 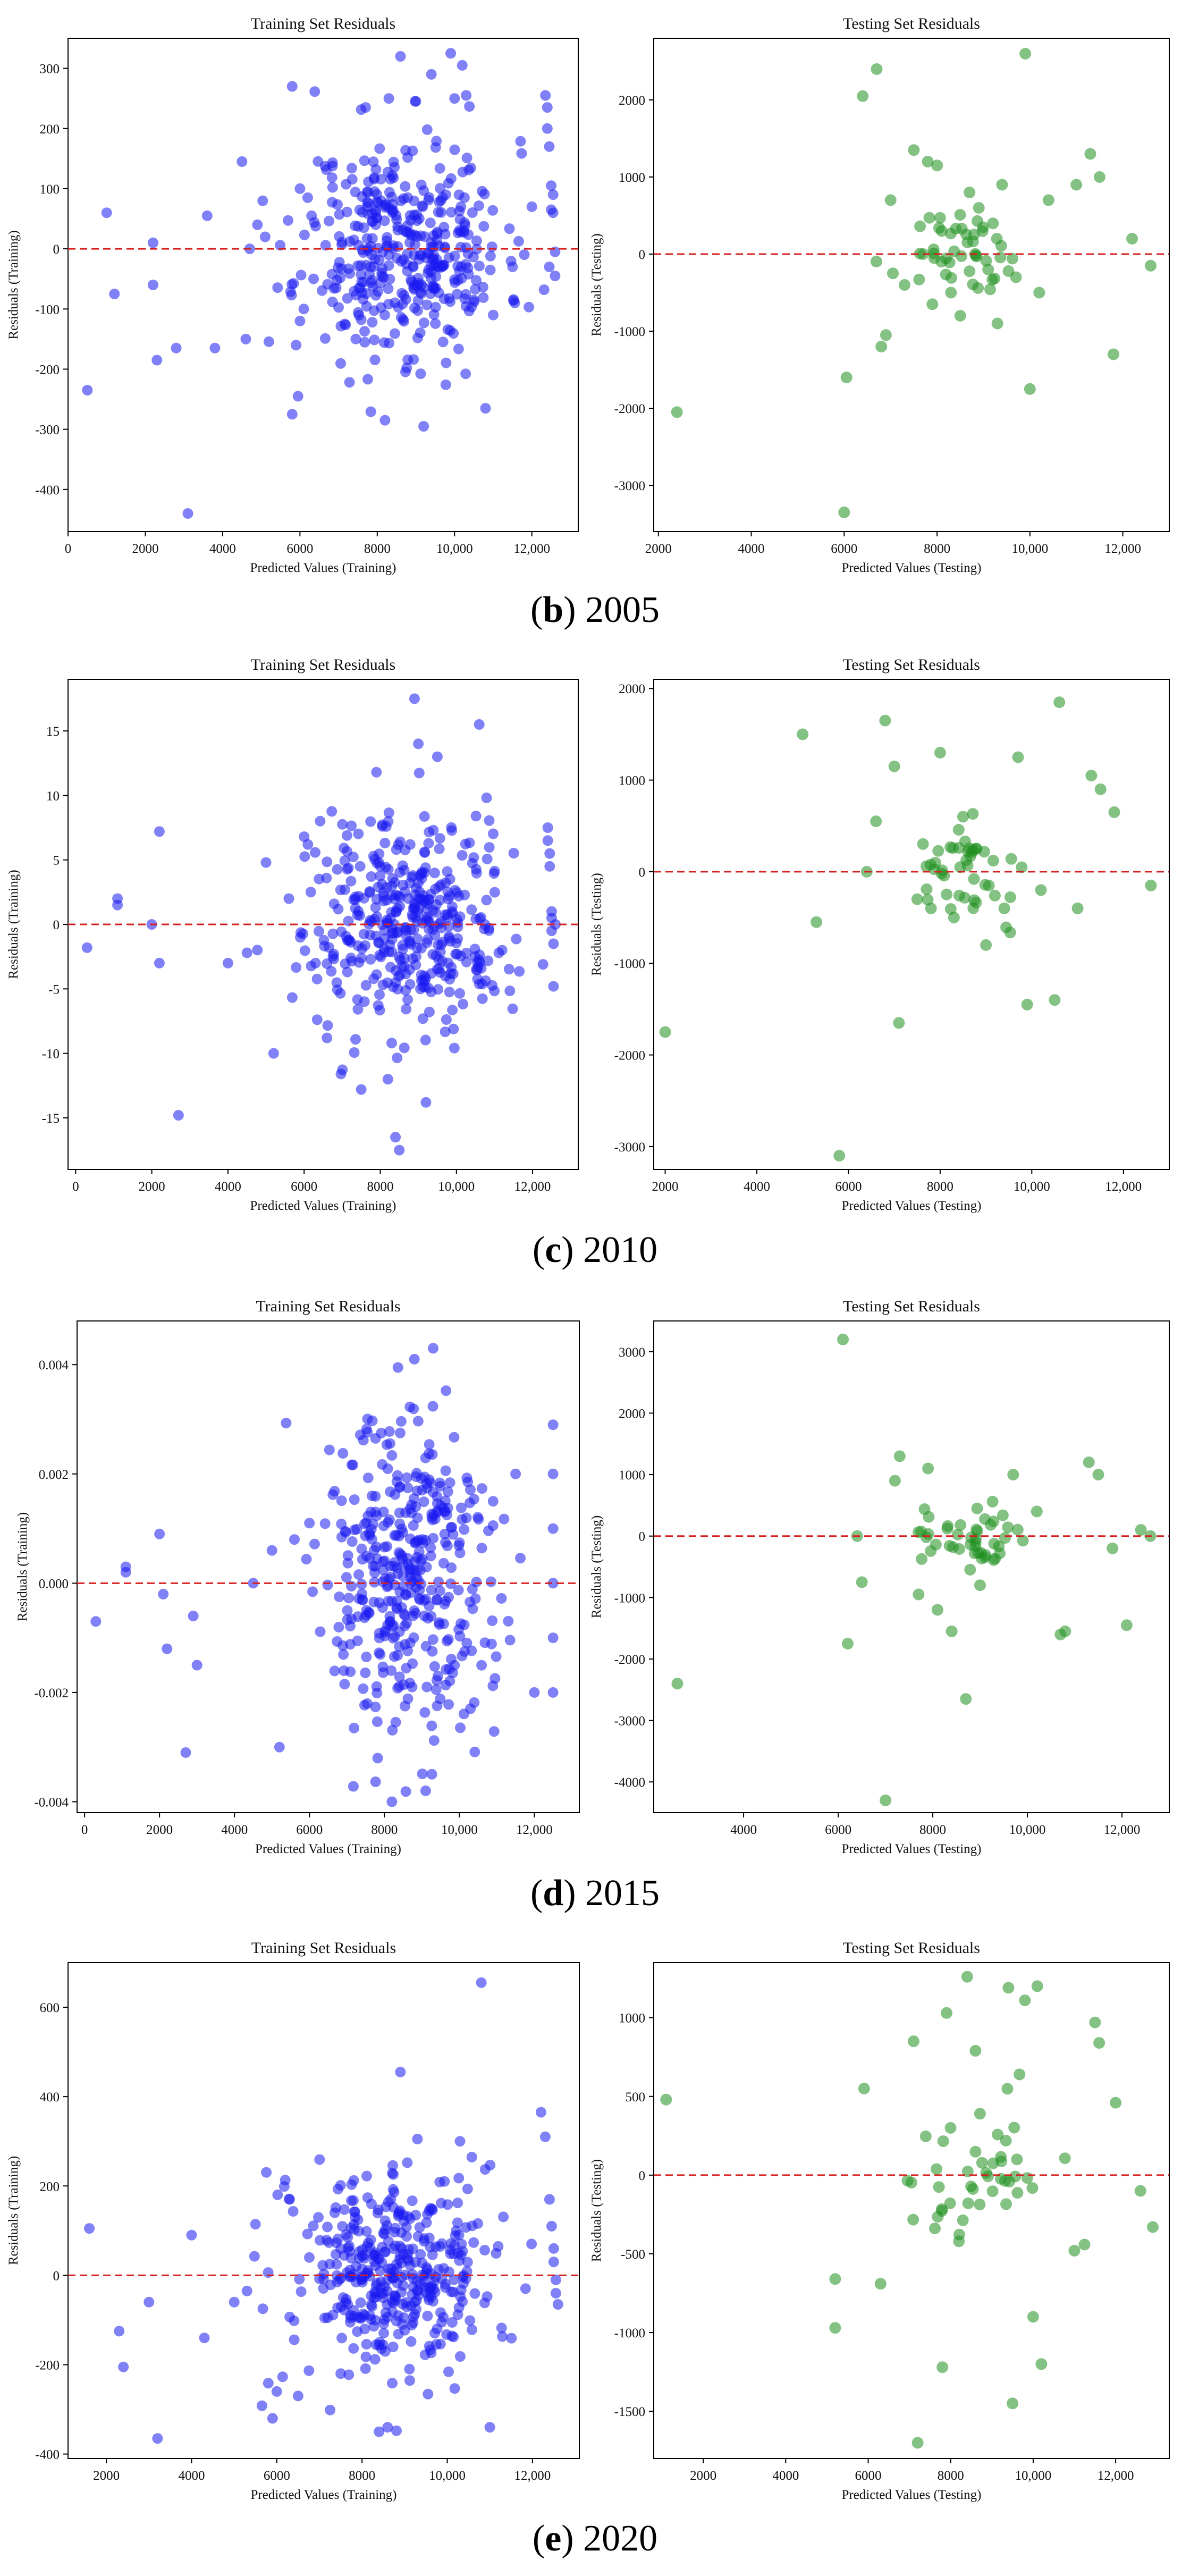 What do you see at coordinates (532, 1187) in the screenshot?
I see `x-tick-label: 12,000` at bounding box center [532, 1187].